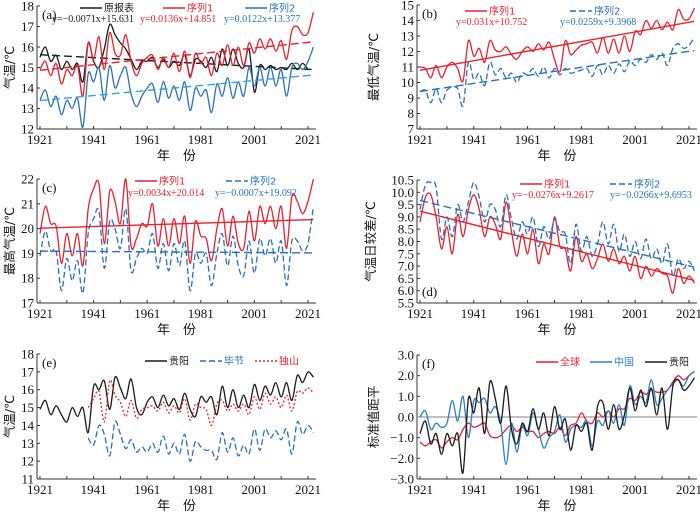 The height and width of the screenshot is (512, 700). I want to click on trend-equation: y=−0.0007x+19.092, so click(256, 193).